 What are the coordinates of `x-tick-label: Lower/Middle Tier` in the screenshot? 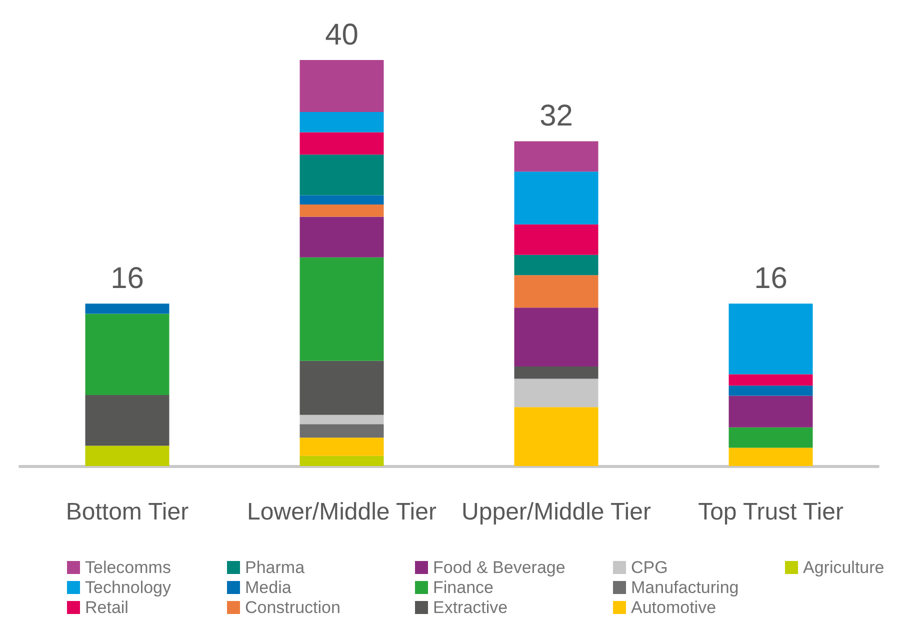 It's located at (341, 512).